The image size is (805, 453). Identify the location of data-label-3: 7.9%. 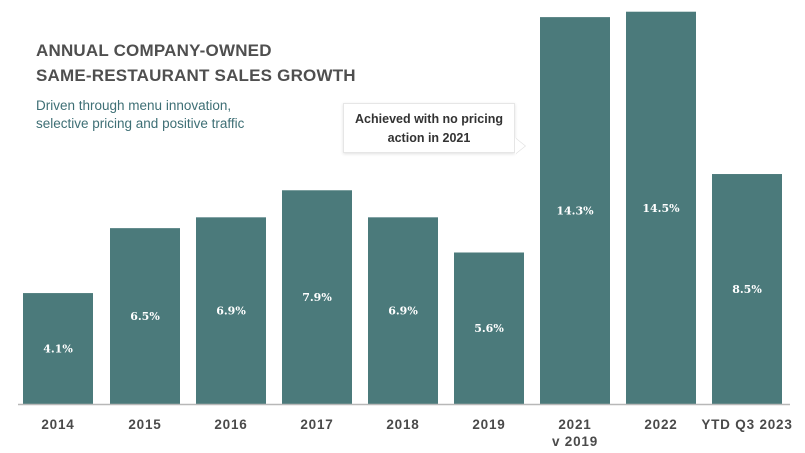
(317, 297).